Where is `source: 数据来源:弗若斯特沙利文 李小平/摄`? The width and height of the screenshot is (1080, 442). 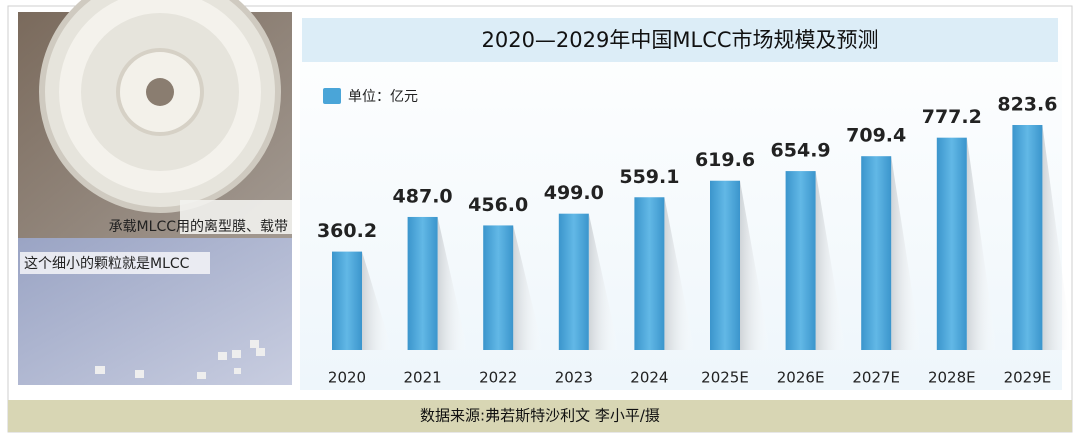
source: 数据来源:弗若斯特沙利文 李小平/摄 is located at coordinates (540, 416).